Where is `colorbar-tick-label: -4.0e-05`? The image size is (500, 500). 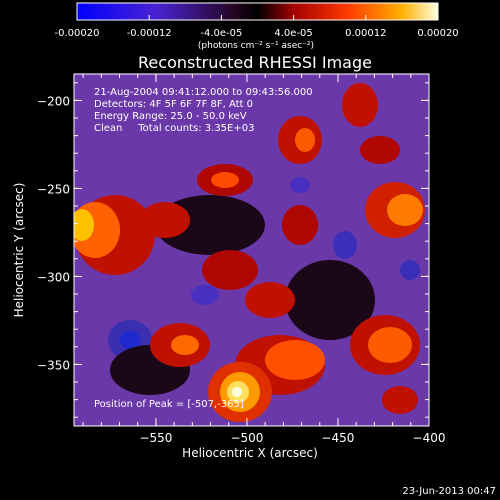 colorbar-tick-label: -4.0e-05 is located at coordinates (221, 33).